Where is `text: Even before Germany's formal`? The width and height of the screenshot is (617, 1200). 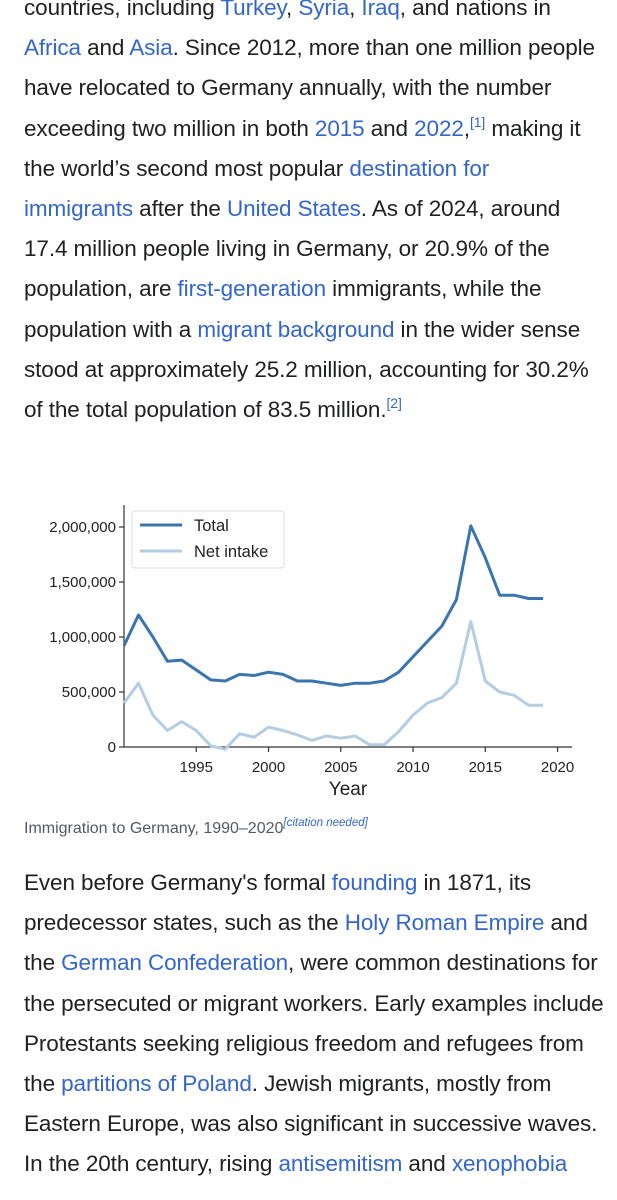 text: Even before Germany's formal is located at coordinates (178, 882).